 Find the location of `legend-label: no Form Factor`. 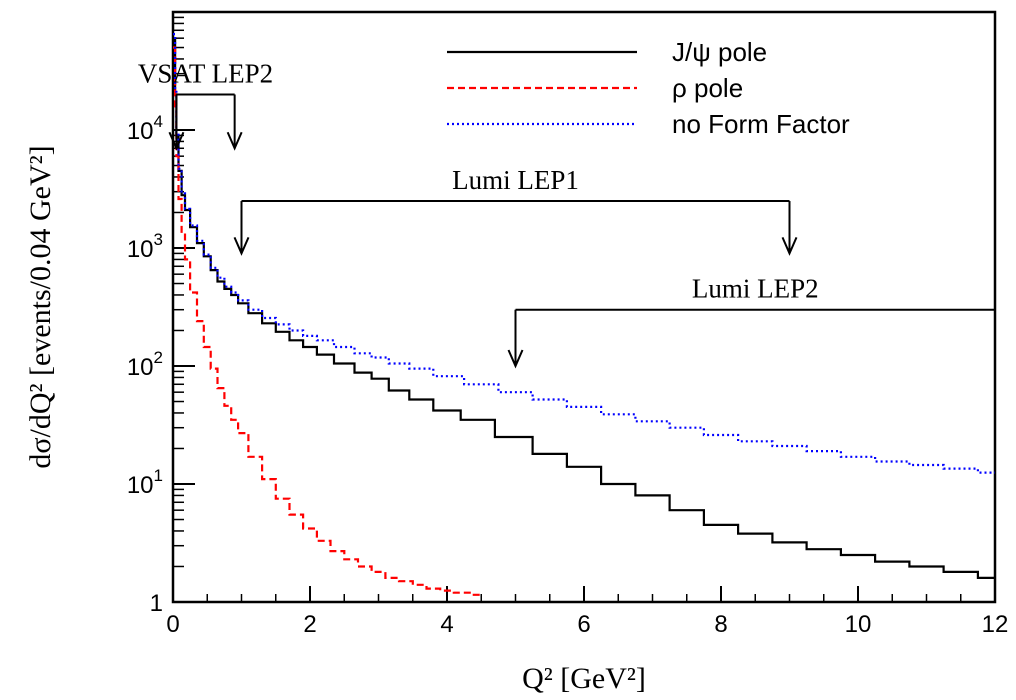

legend-label: no Form Factor is located at coordinates (761, 124).